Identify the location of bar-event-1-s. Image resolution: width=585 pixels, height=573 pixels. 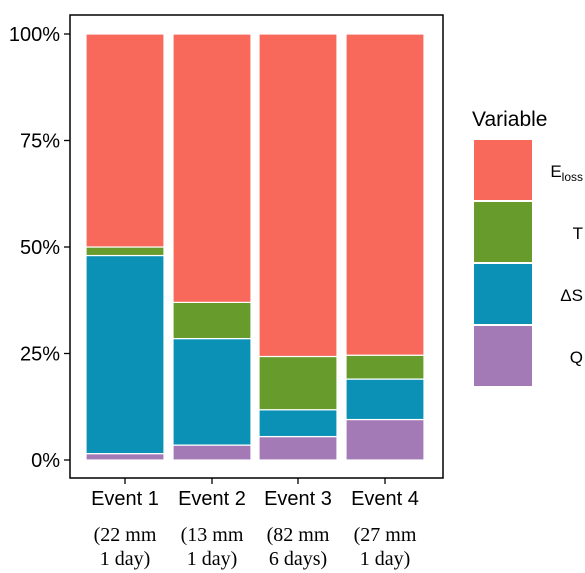
(125, 354).